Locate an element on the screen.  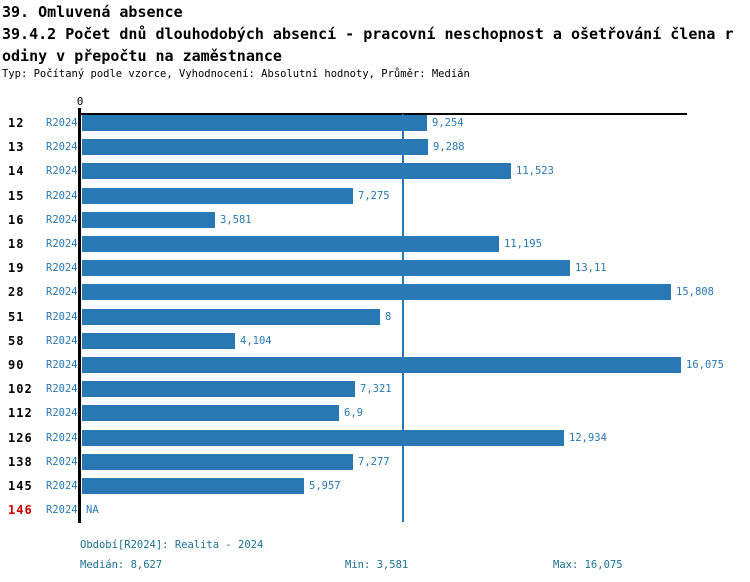
row-id-label: 15 is located at coordinates (16, 196).